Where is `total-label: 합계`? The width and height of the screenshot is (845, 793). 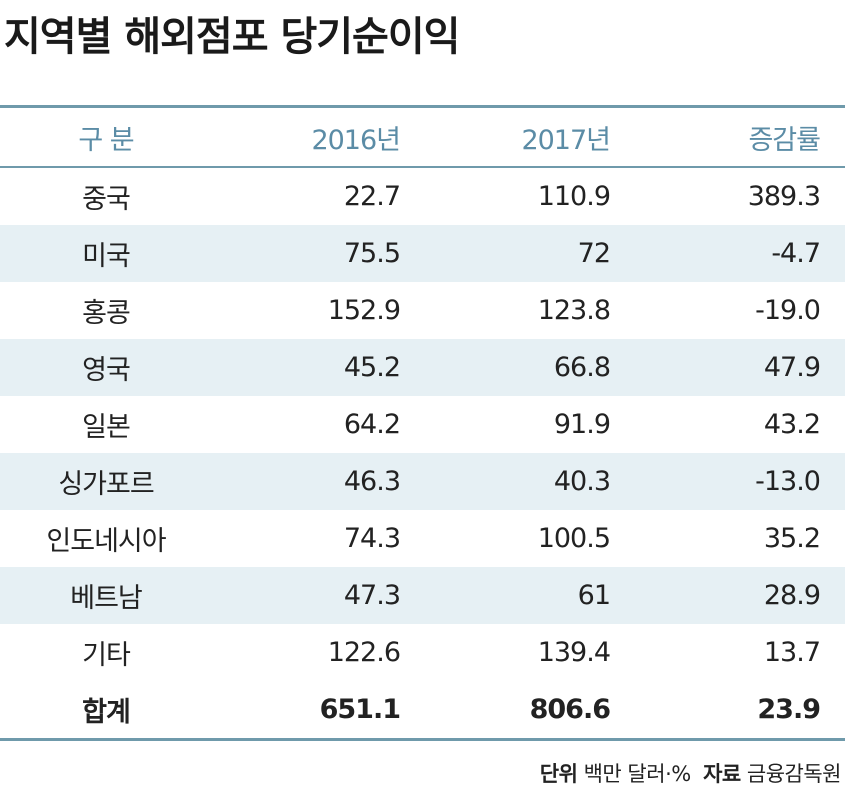
total-label: 합계 is located at coordinates (106, 712).